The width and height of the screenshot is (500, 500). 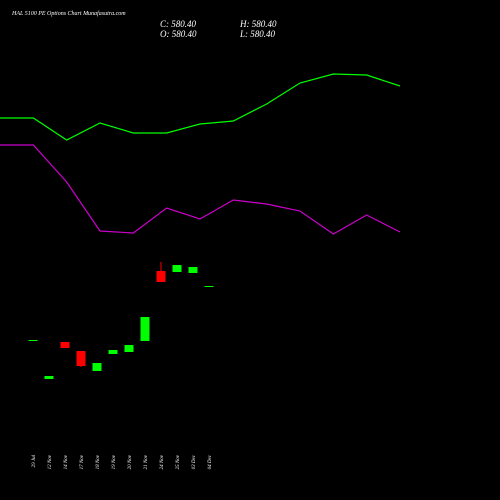 What do you see at coordinates (162, 461) in the screenshot?
I see `x-tick-label: 24 Nov` at bounding box center [162, 461].